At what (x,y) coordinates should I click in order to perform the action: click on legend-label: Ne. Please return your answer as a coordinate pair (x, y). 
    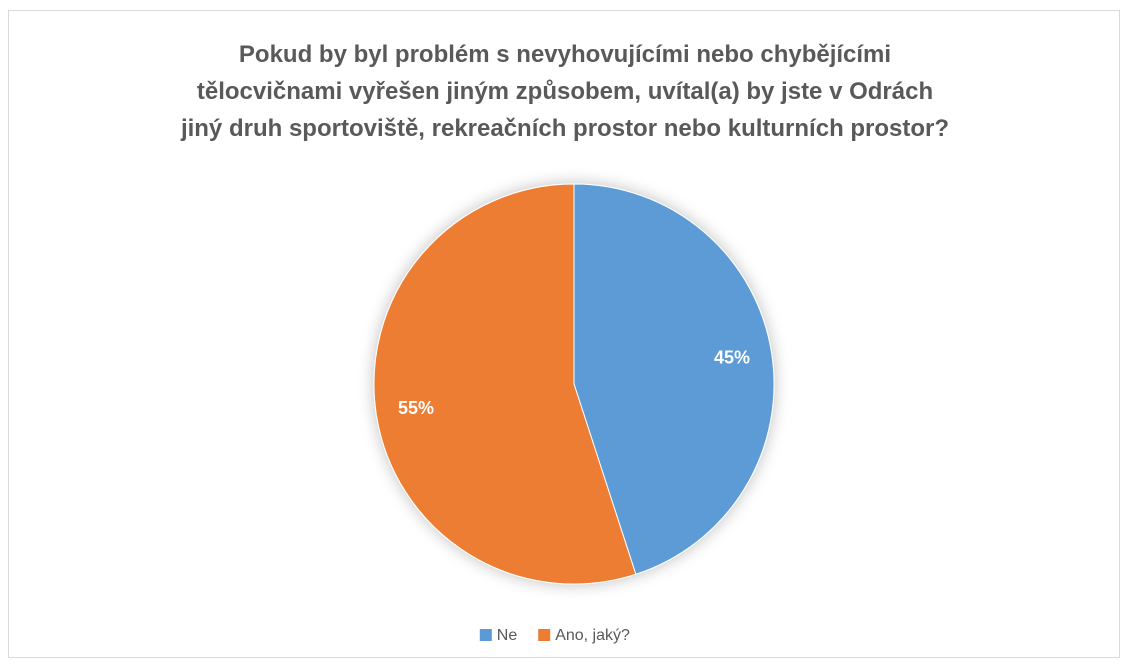
    Looking at the image, I should click on (507, 635).